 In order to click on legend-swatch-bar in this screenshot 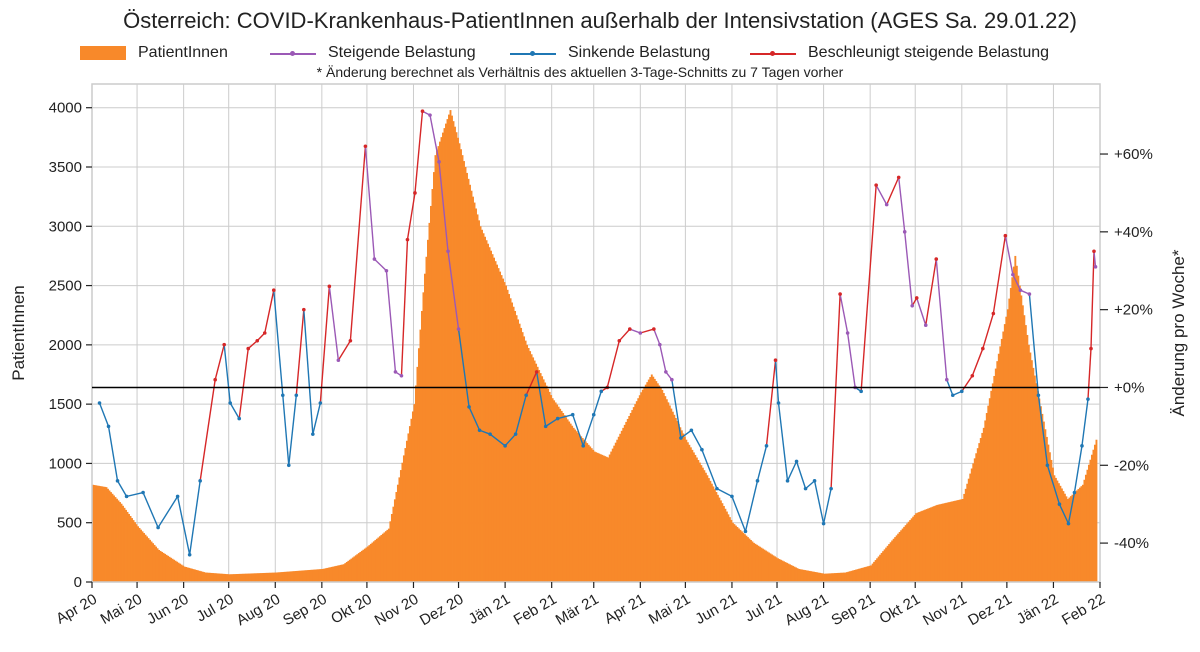, I will do `click(103, 53)`.